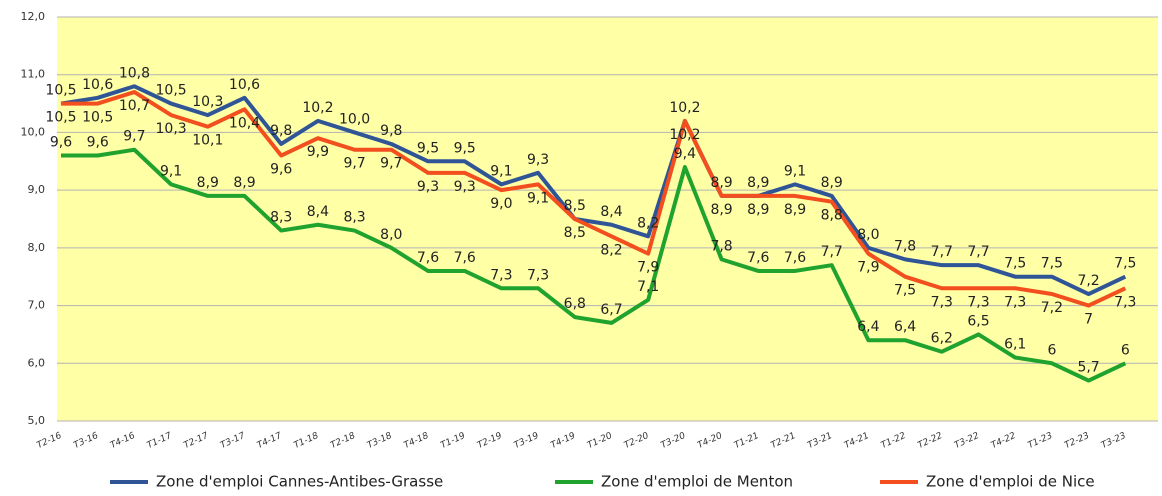  I want to click on data-label: 8,2, so click(648, 223).